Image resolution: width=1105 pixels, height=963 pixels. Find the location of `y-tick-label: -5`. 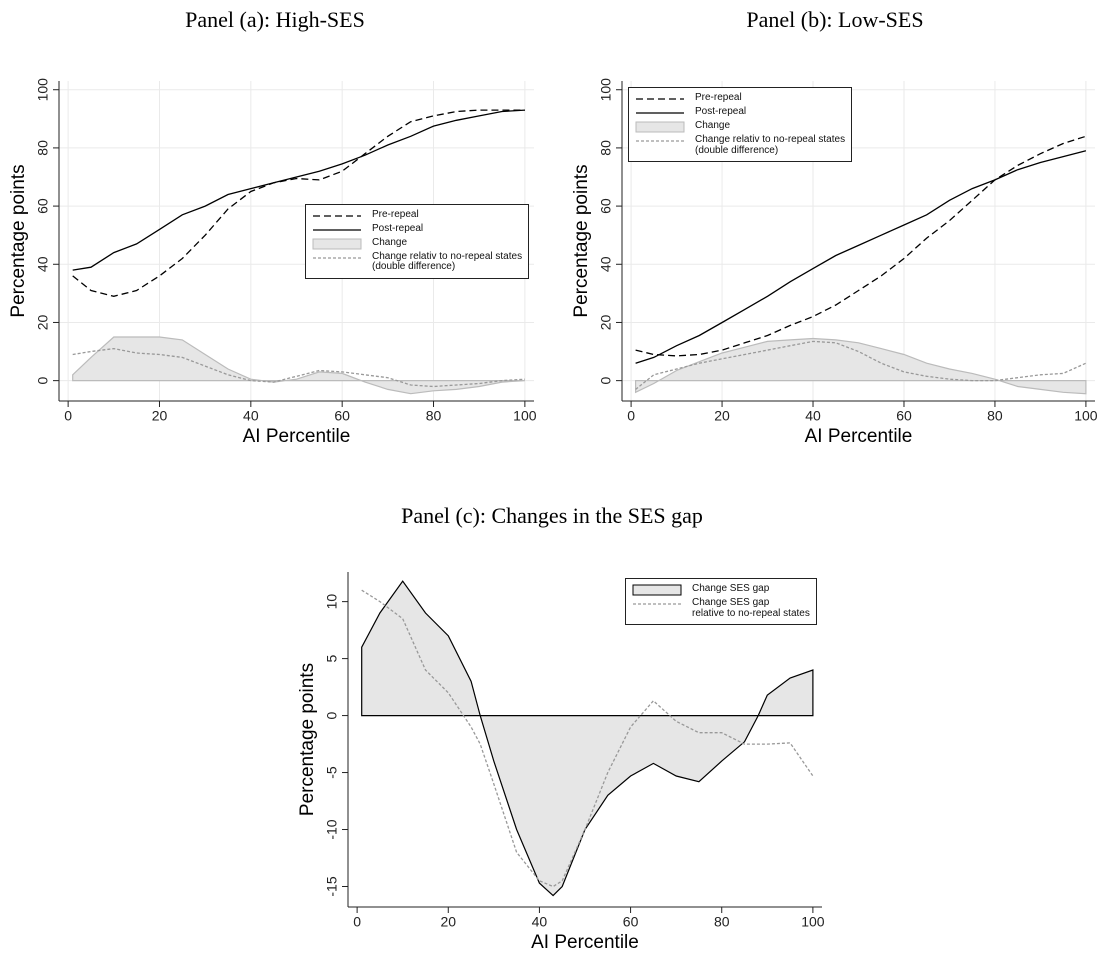

y-tick-label: -5 is located at coordinates (332, 772).